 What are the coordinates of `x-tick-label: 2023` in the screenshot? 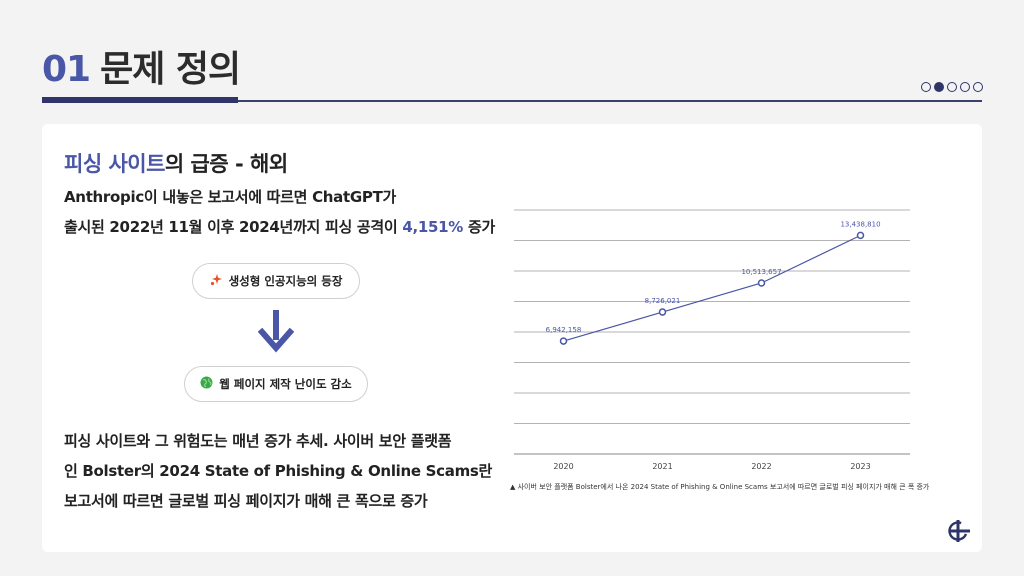 It's located at (860, 466).